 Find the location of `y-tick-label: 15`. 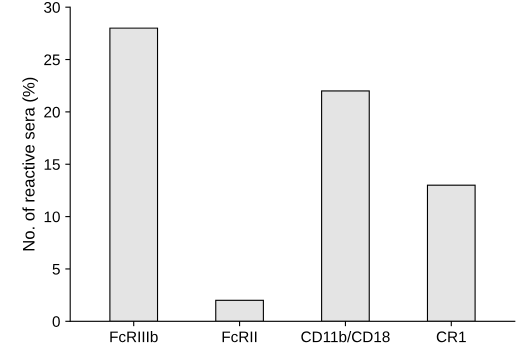

y-tick-label: 15 is located at coordinates (52, 164).